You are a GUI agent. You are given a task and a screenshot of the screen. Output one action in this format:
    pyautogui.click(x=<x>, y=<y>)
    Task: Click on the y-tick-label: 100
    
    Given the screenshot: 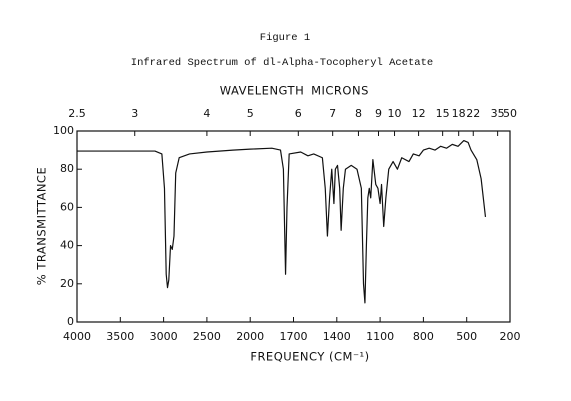 What is the action you would take?
    pyautogui.click(x=63, y=130)
    